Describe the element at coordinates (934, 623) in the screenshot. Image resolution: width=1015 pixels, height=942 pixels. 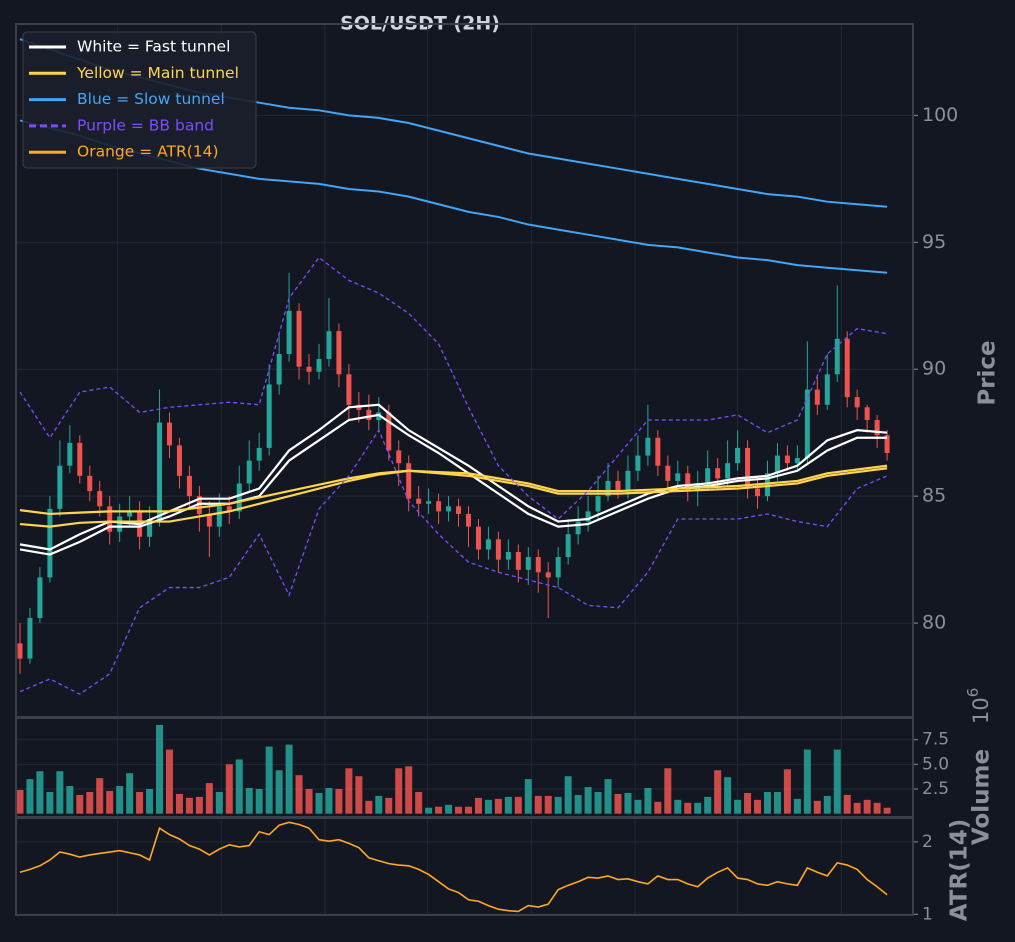
I see `y-tick-label: 80` at that location.